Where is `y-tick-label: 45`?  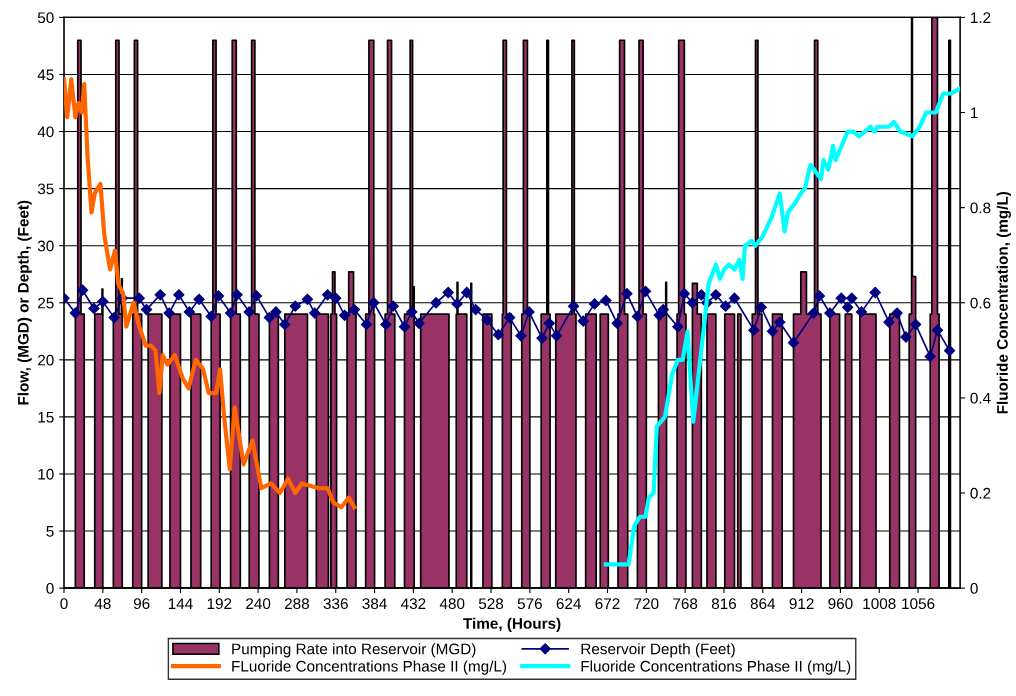
y-tick-label: 45 is located at coordinates (45, 75).